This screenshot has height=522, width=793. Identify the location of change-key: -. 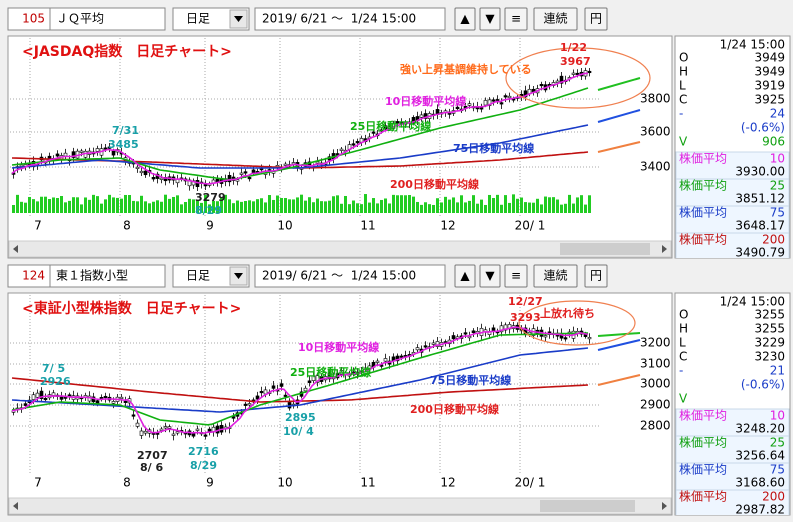
(681, 114).